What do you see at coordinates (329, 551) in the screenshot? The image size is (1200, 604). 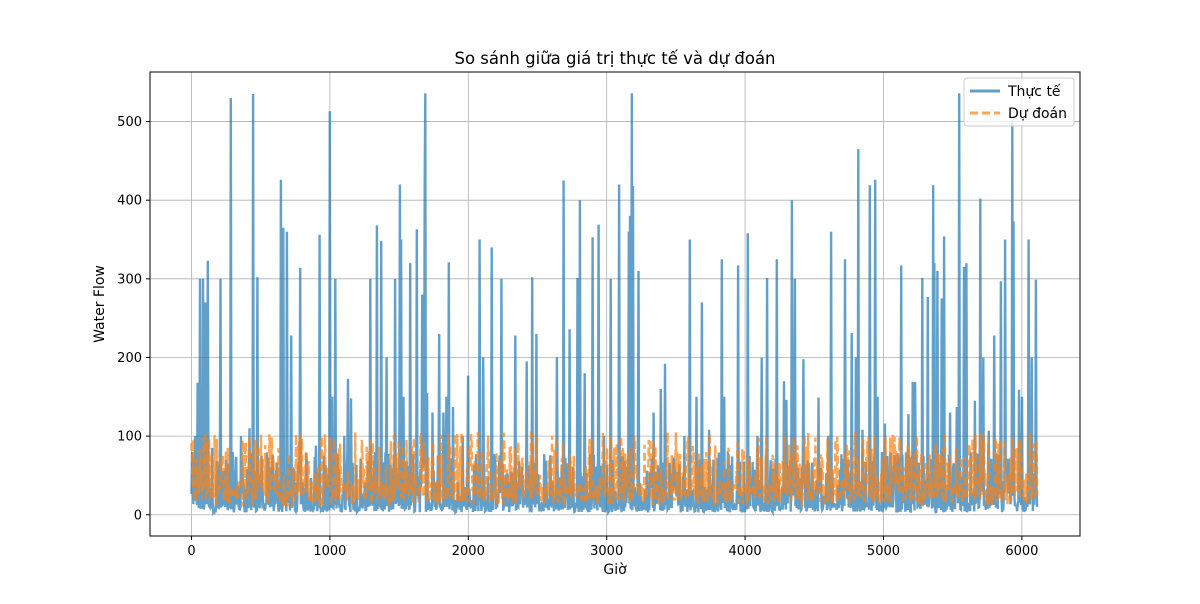 I see `x-tick-label: 1000` at bounding box center [329, 551].